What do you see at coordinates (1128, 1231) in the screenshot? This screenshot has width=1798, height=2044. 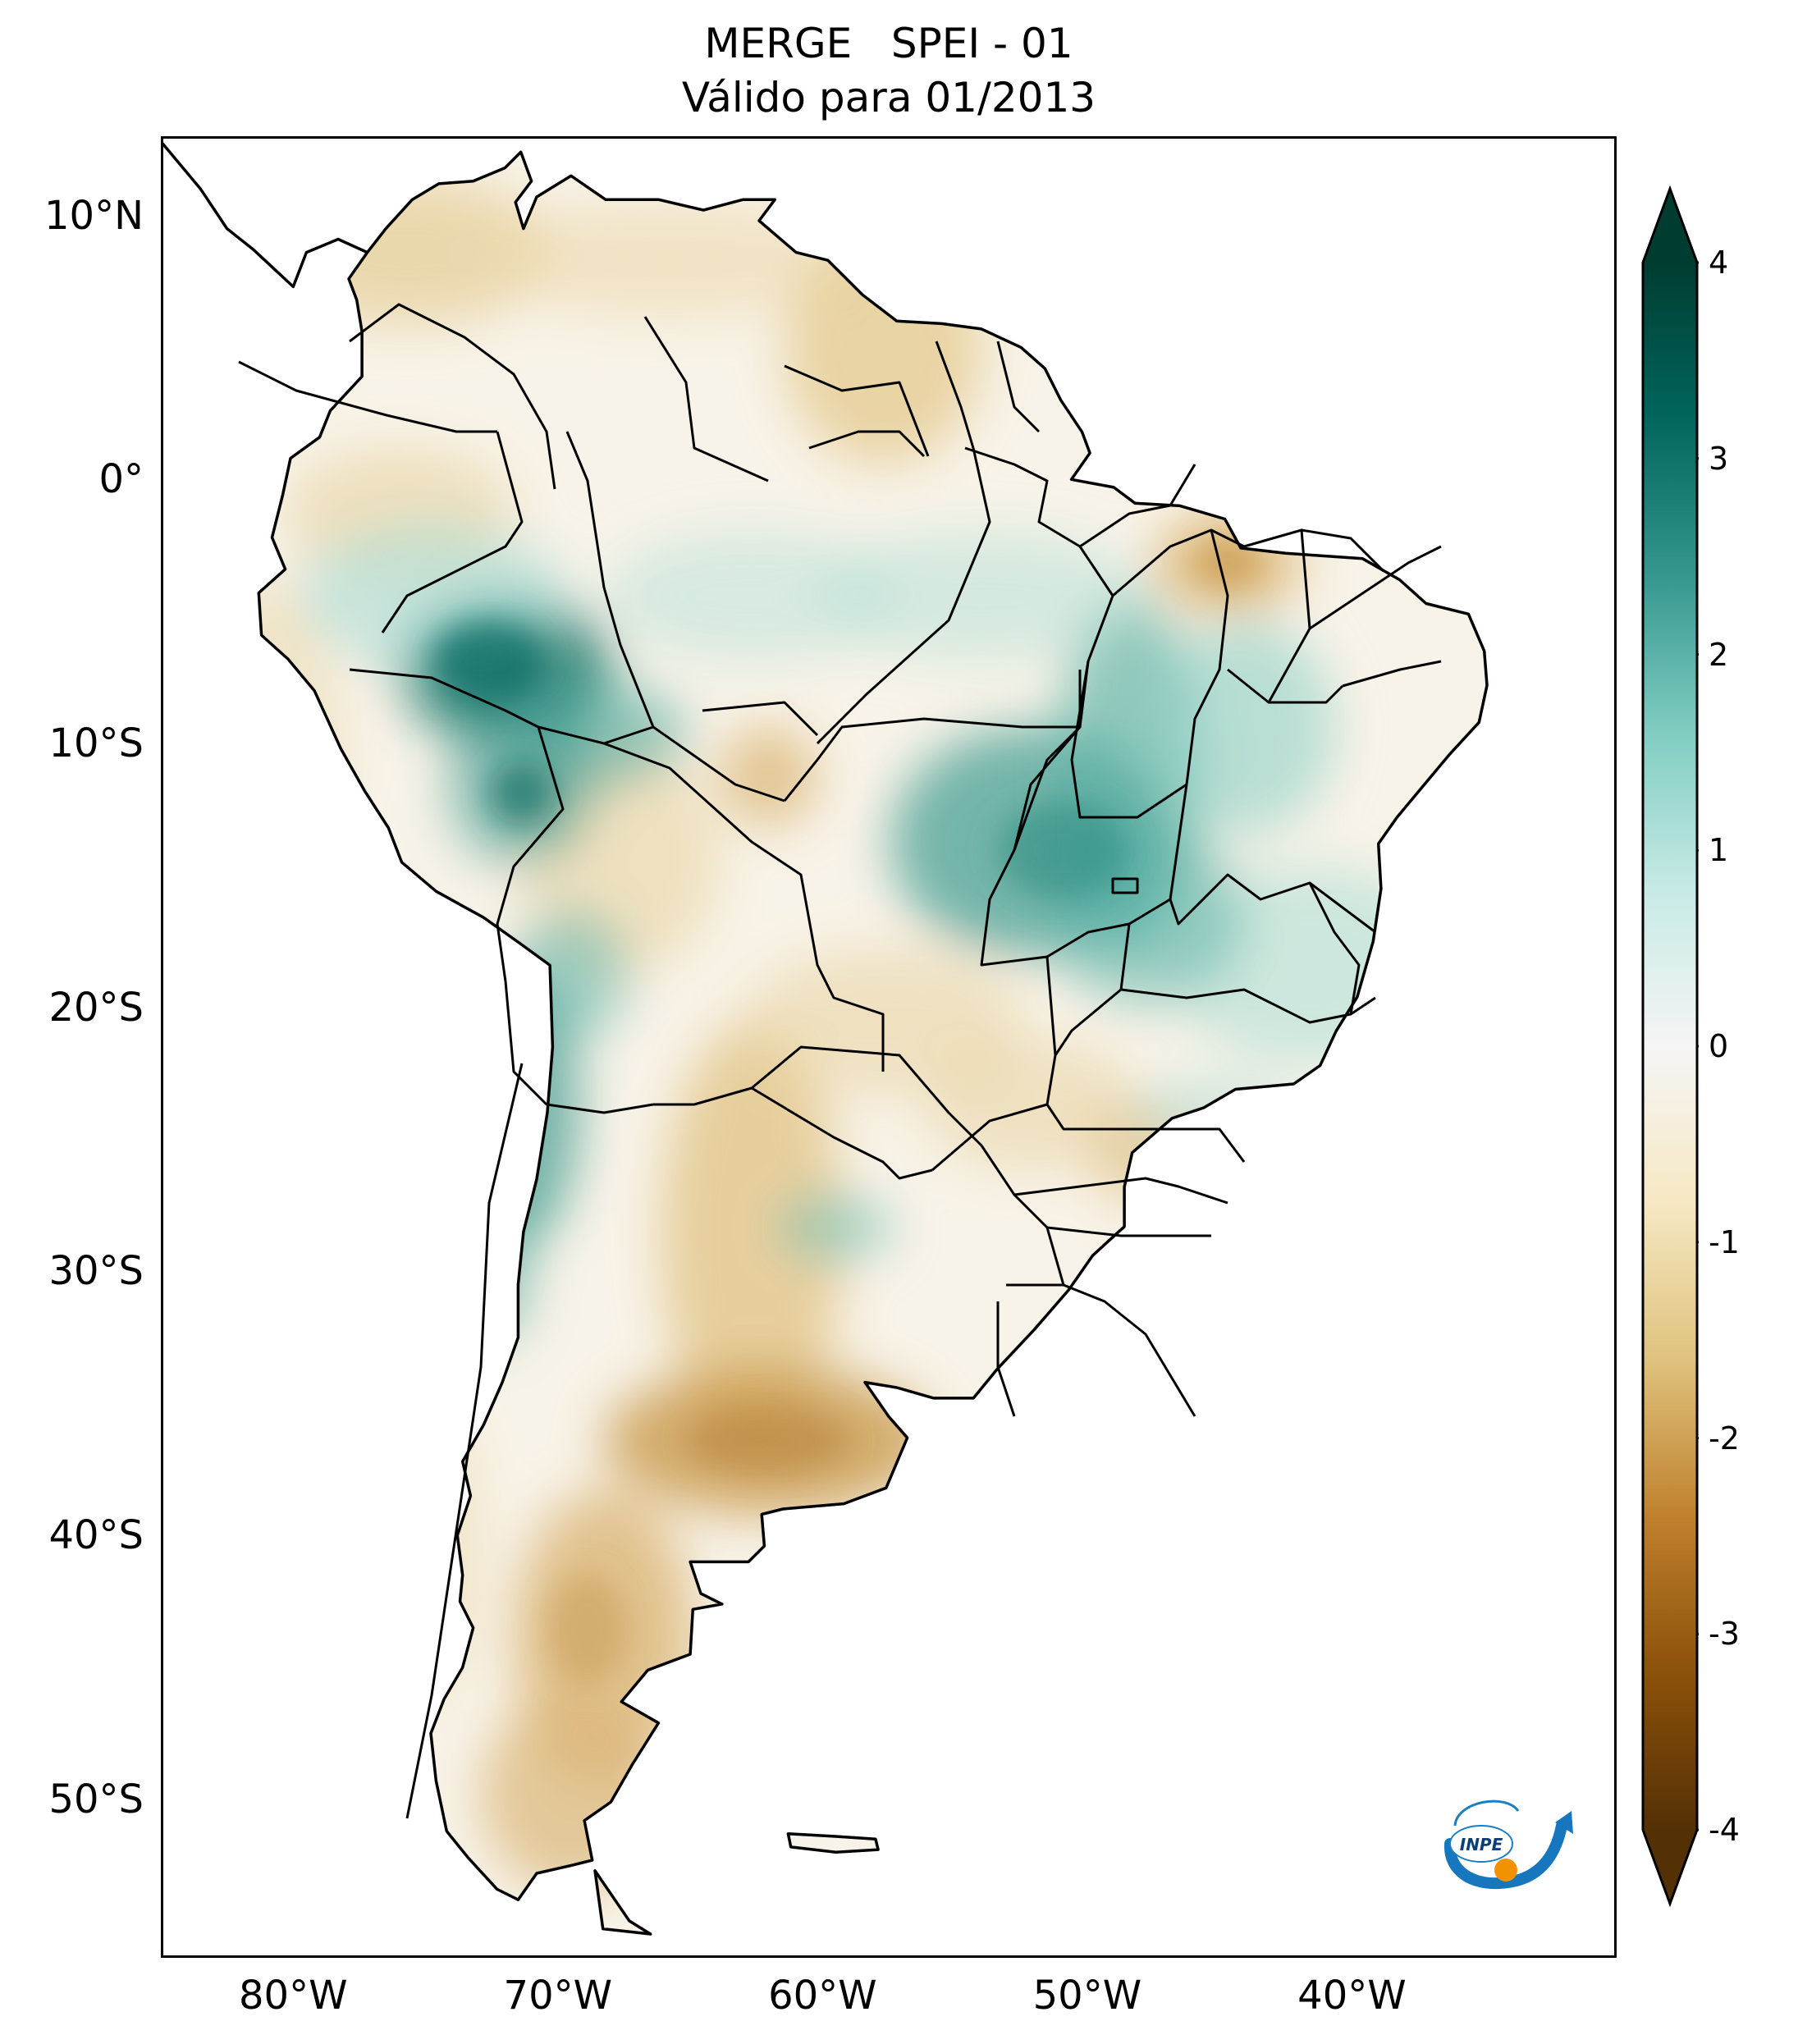 I see `state-border-sc-rs` at bounding box center [1128, 1231].